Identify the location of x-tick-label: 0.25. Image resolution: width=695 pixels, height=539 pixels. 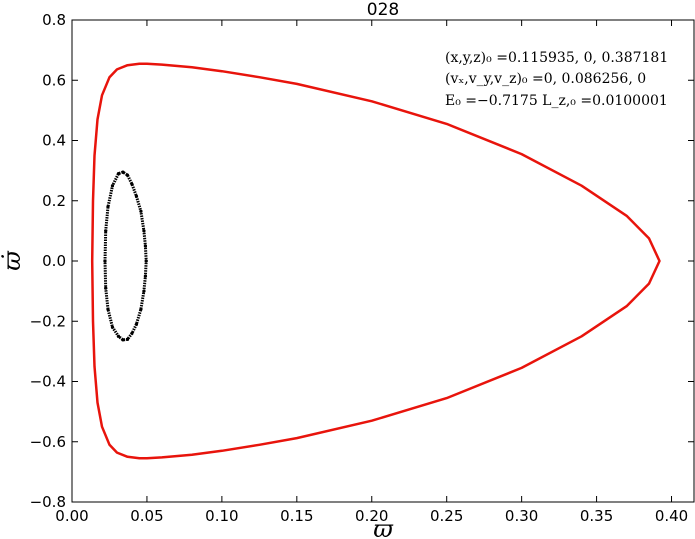
(446, 516).